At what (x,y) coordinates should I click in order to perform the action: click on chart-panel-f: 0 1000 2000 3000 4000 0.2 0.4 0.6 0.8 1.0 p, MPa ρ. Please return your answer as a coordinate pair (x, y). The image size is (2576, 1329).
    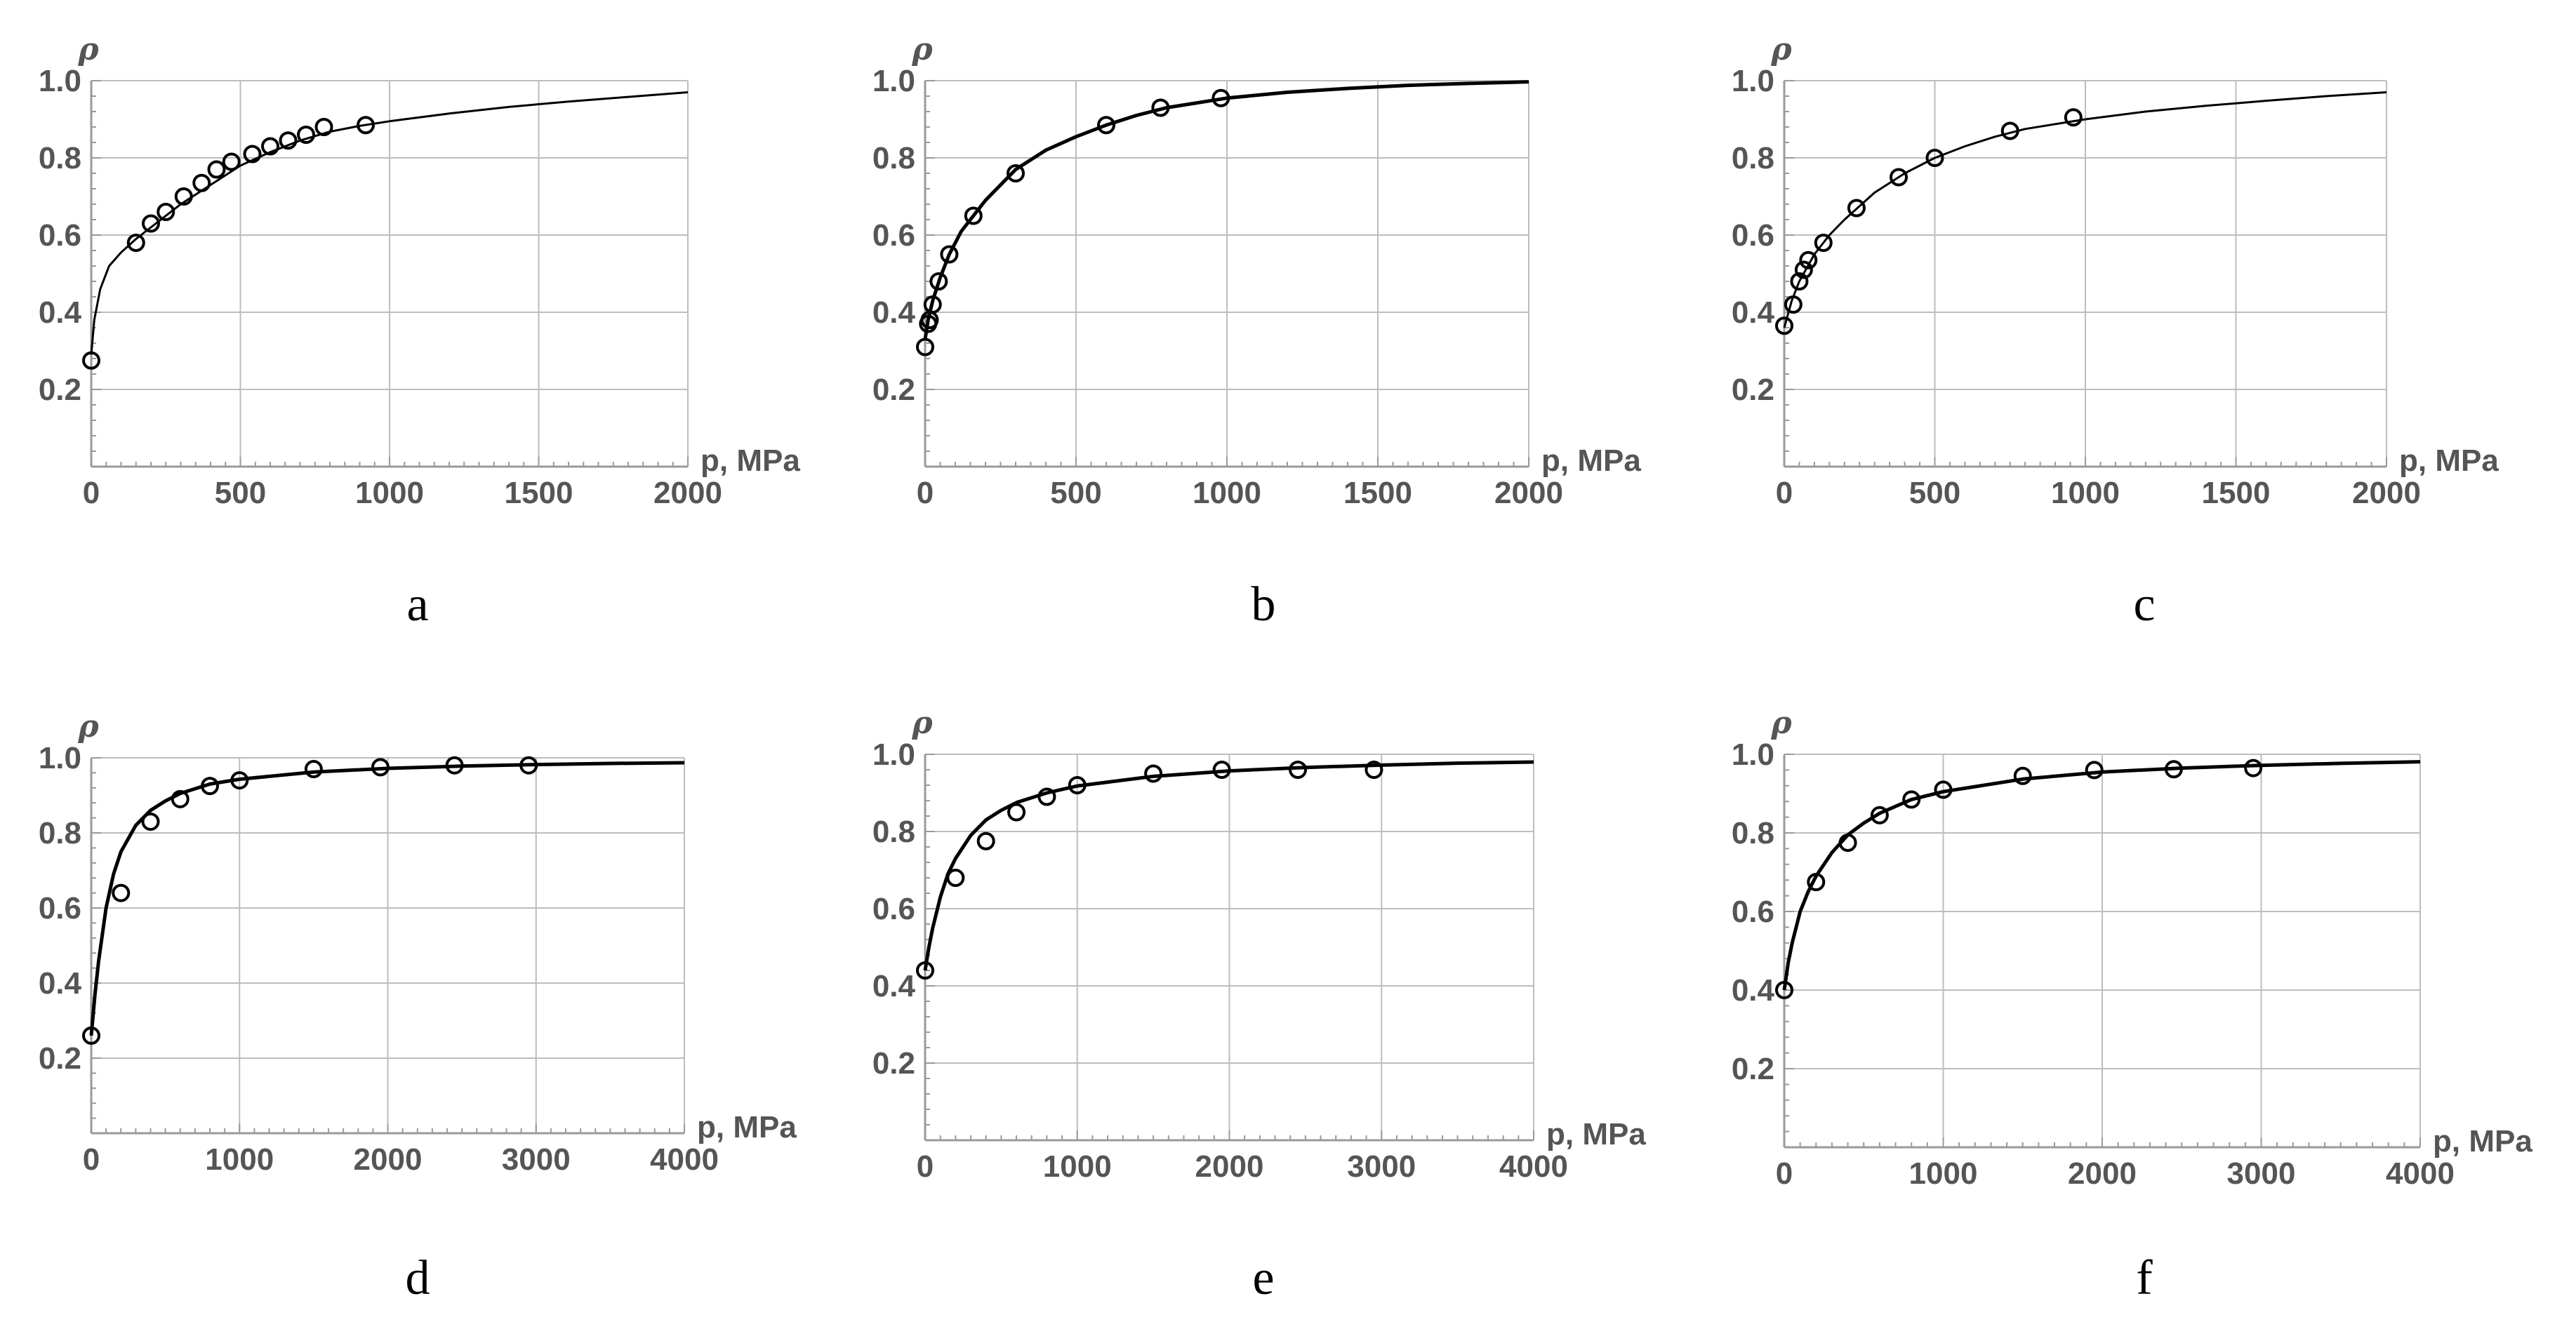
    Looking at the image, I should click on (2132, 948).